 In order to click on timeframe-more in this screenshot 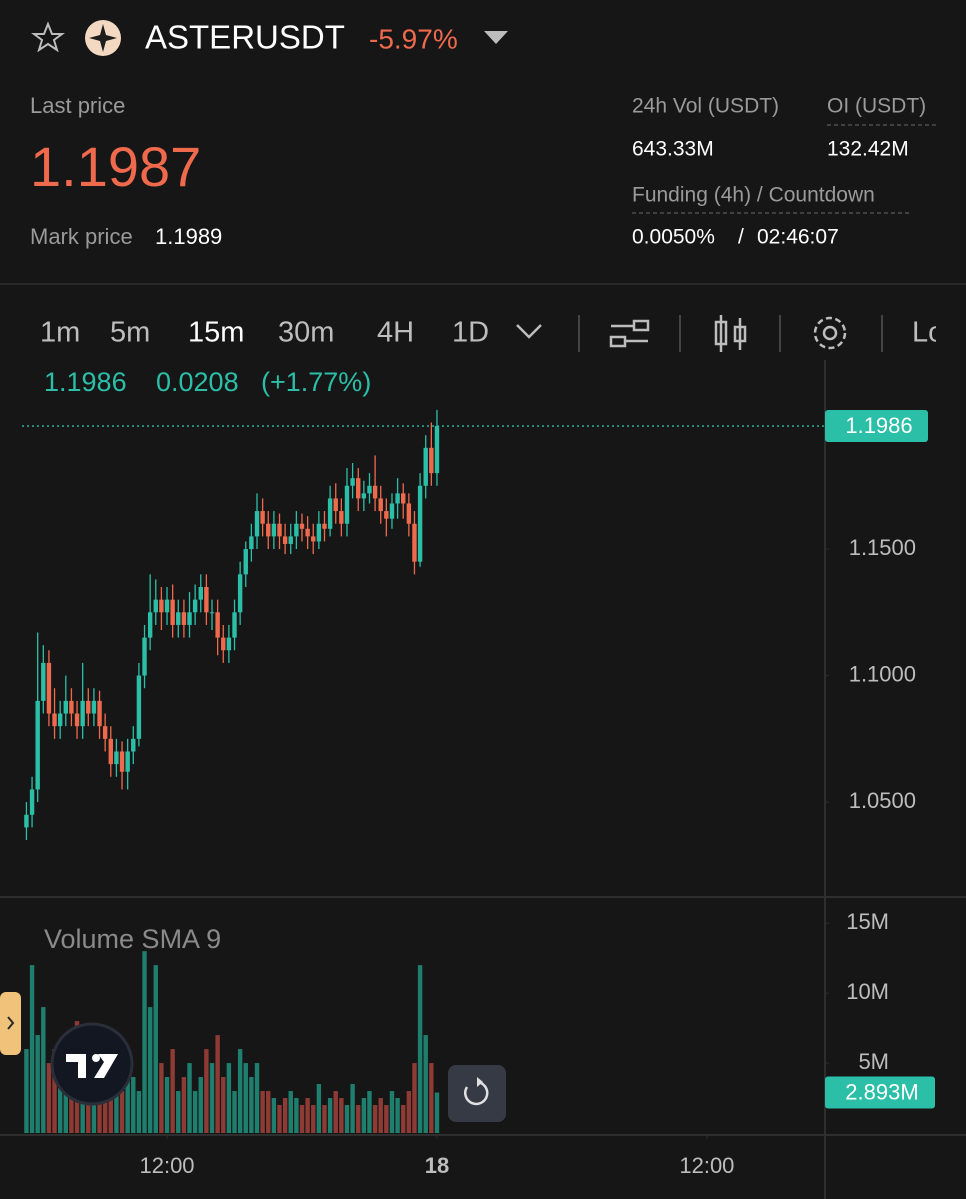, I will do `click(529, 331)`.